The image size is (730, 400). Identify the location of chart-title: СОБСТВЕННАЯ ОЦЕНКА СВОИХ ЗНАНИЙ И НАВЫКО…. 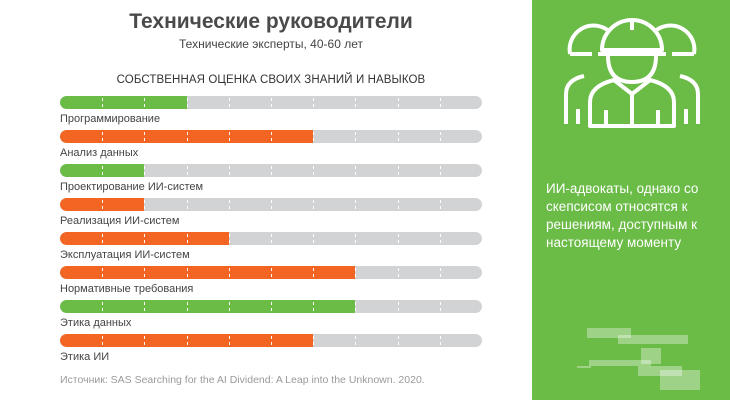
(271, 80).